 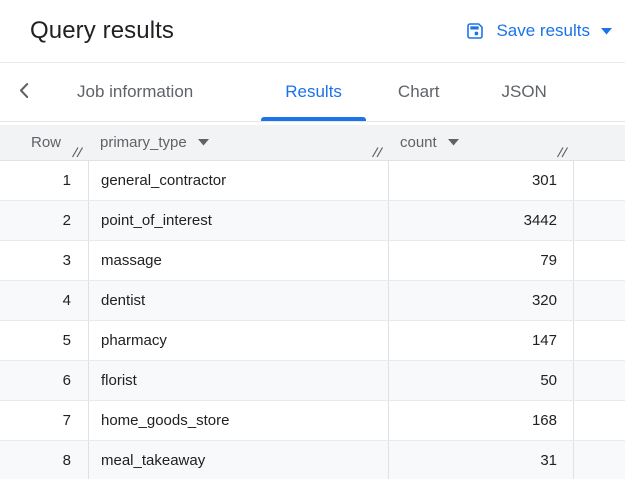 I want to click on table-row: 7 home_goods_store 168, so click(x=312, y=421).